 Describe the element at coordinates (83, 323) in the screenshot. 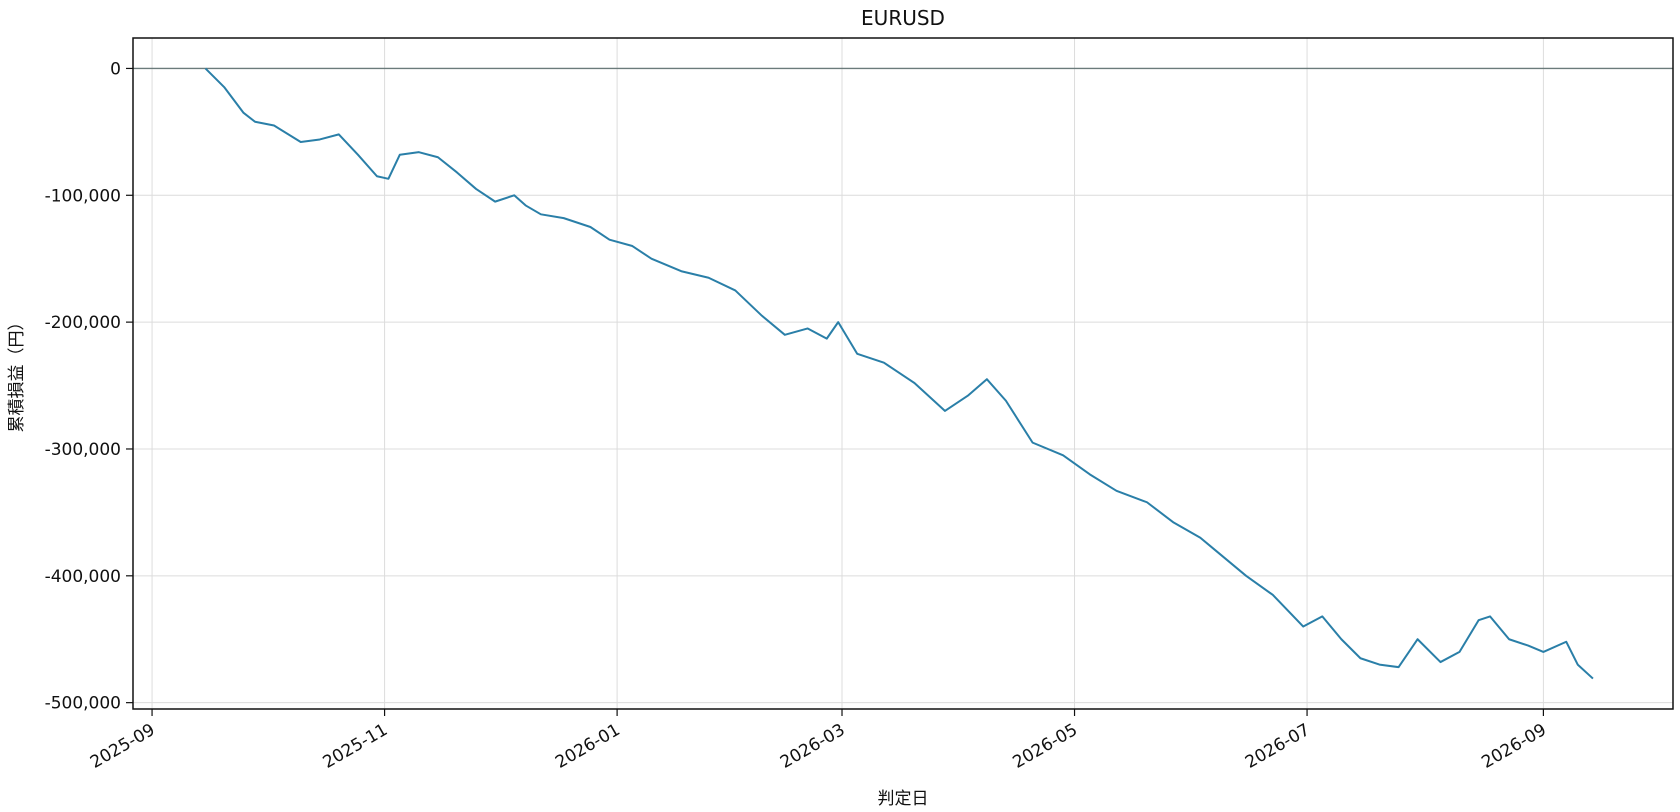

I see `y-tick-label: -200,000` at that location.